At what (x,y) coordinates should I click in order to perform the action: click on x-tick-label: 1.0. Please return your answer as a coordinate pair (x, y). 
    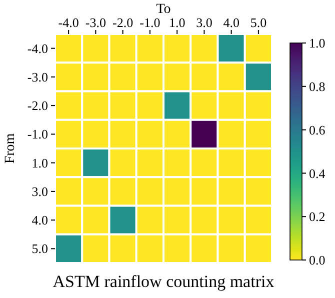
    Looking at the image, I should click on (177, 22).